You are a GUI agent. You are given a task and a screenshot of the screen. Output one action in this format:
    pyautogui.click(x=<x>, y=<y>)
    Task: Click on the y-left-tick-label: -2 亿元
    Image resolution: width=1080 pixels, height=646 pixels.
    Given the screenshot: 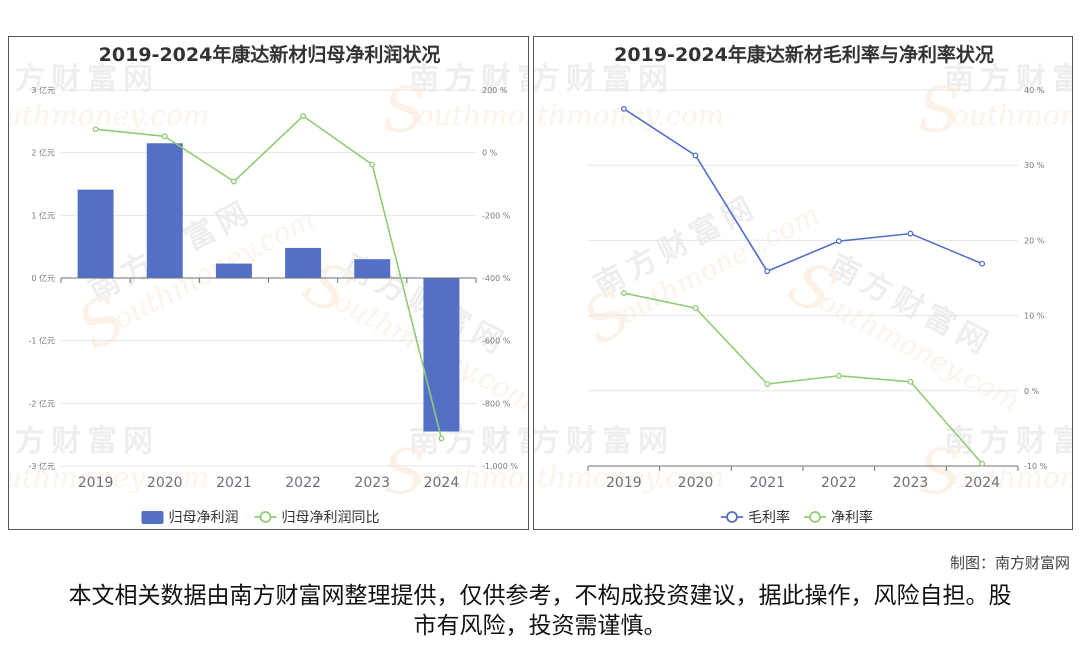 What is the action you would take?
    pyautogui.click(x=41, y=403)
    